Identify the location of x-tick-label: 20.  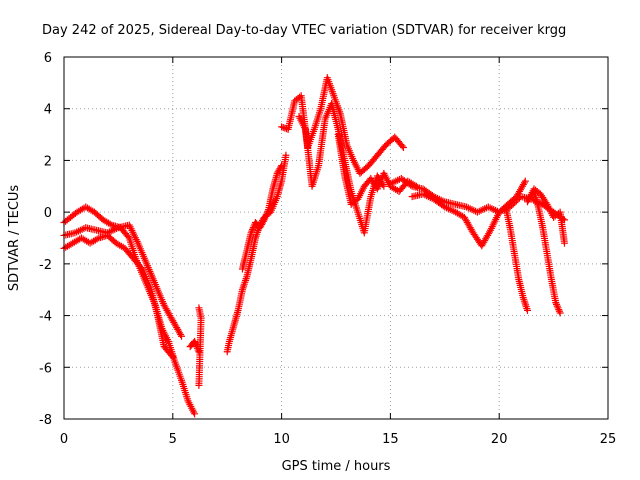
(499, 439).